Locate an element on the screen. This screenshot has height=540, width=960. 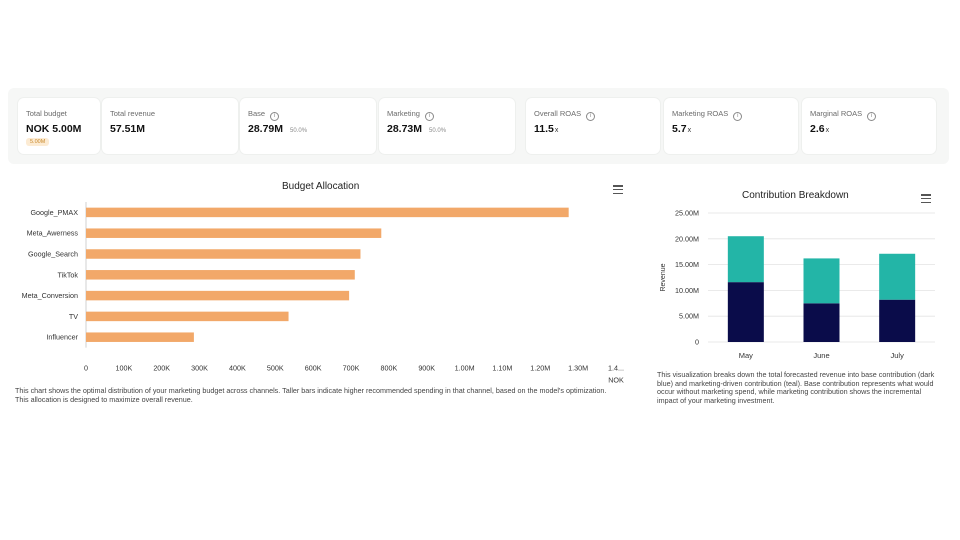
category-label: Google_PMAX is located at coordinates (54, 212).